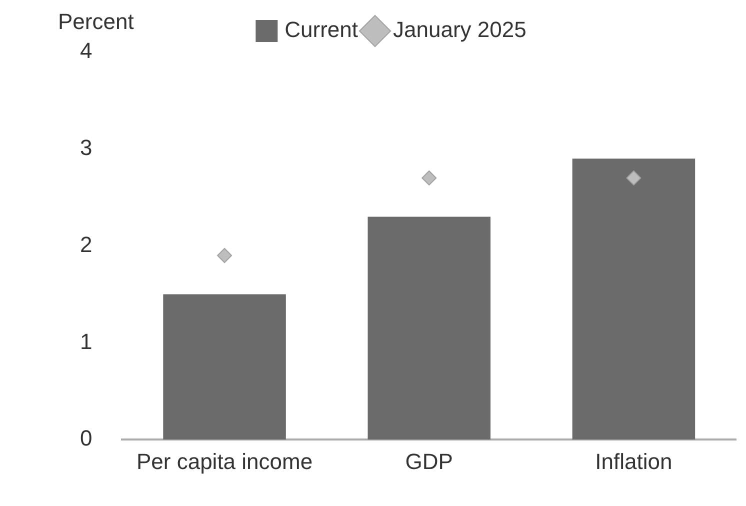 The width and height of the screenshot is (746, 506). What do you see at coordinates (86, 244) in the screenshot?
I see `y-tick-label: 2` at bounding box center [86, 244].